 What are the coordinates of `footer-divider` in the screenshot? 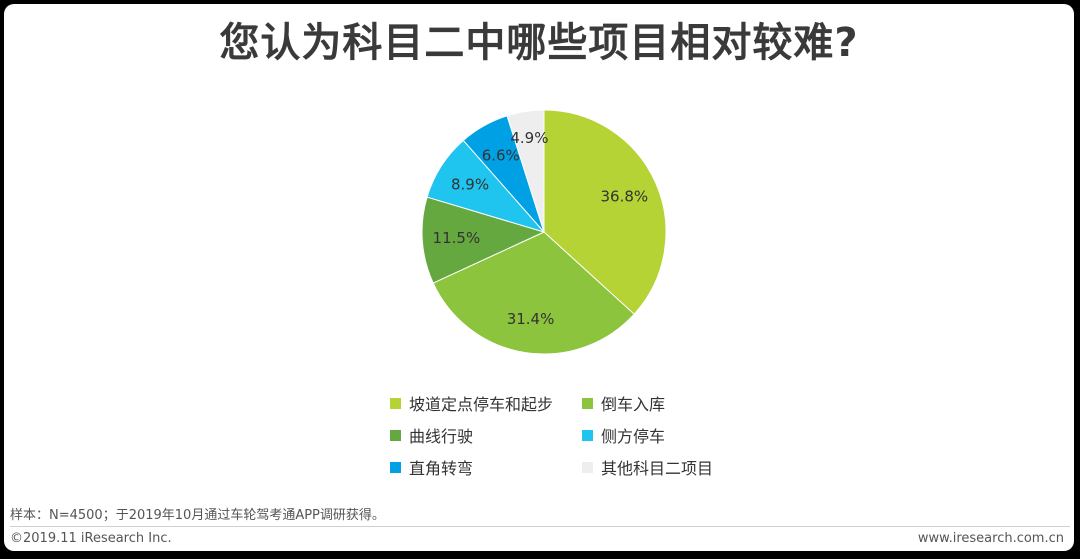 It's located at (540, 526).